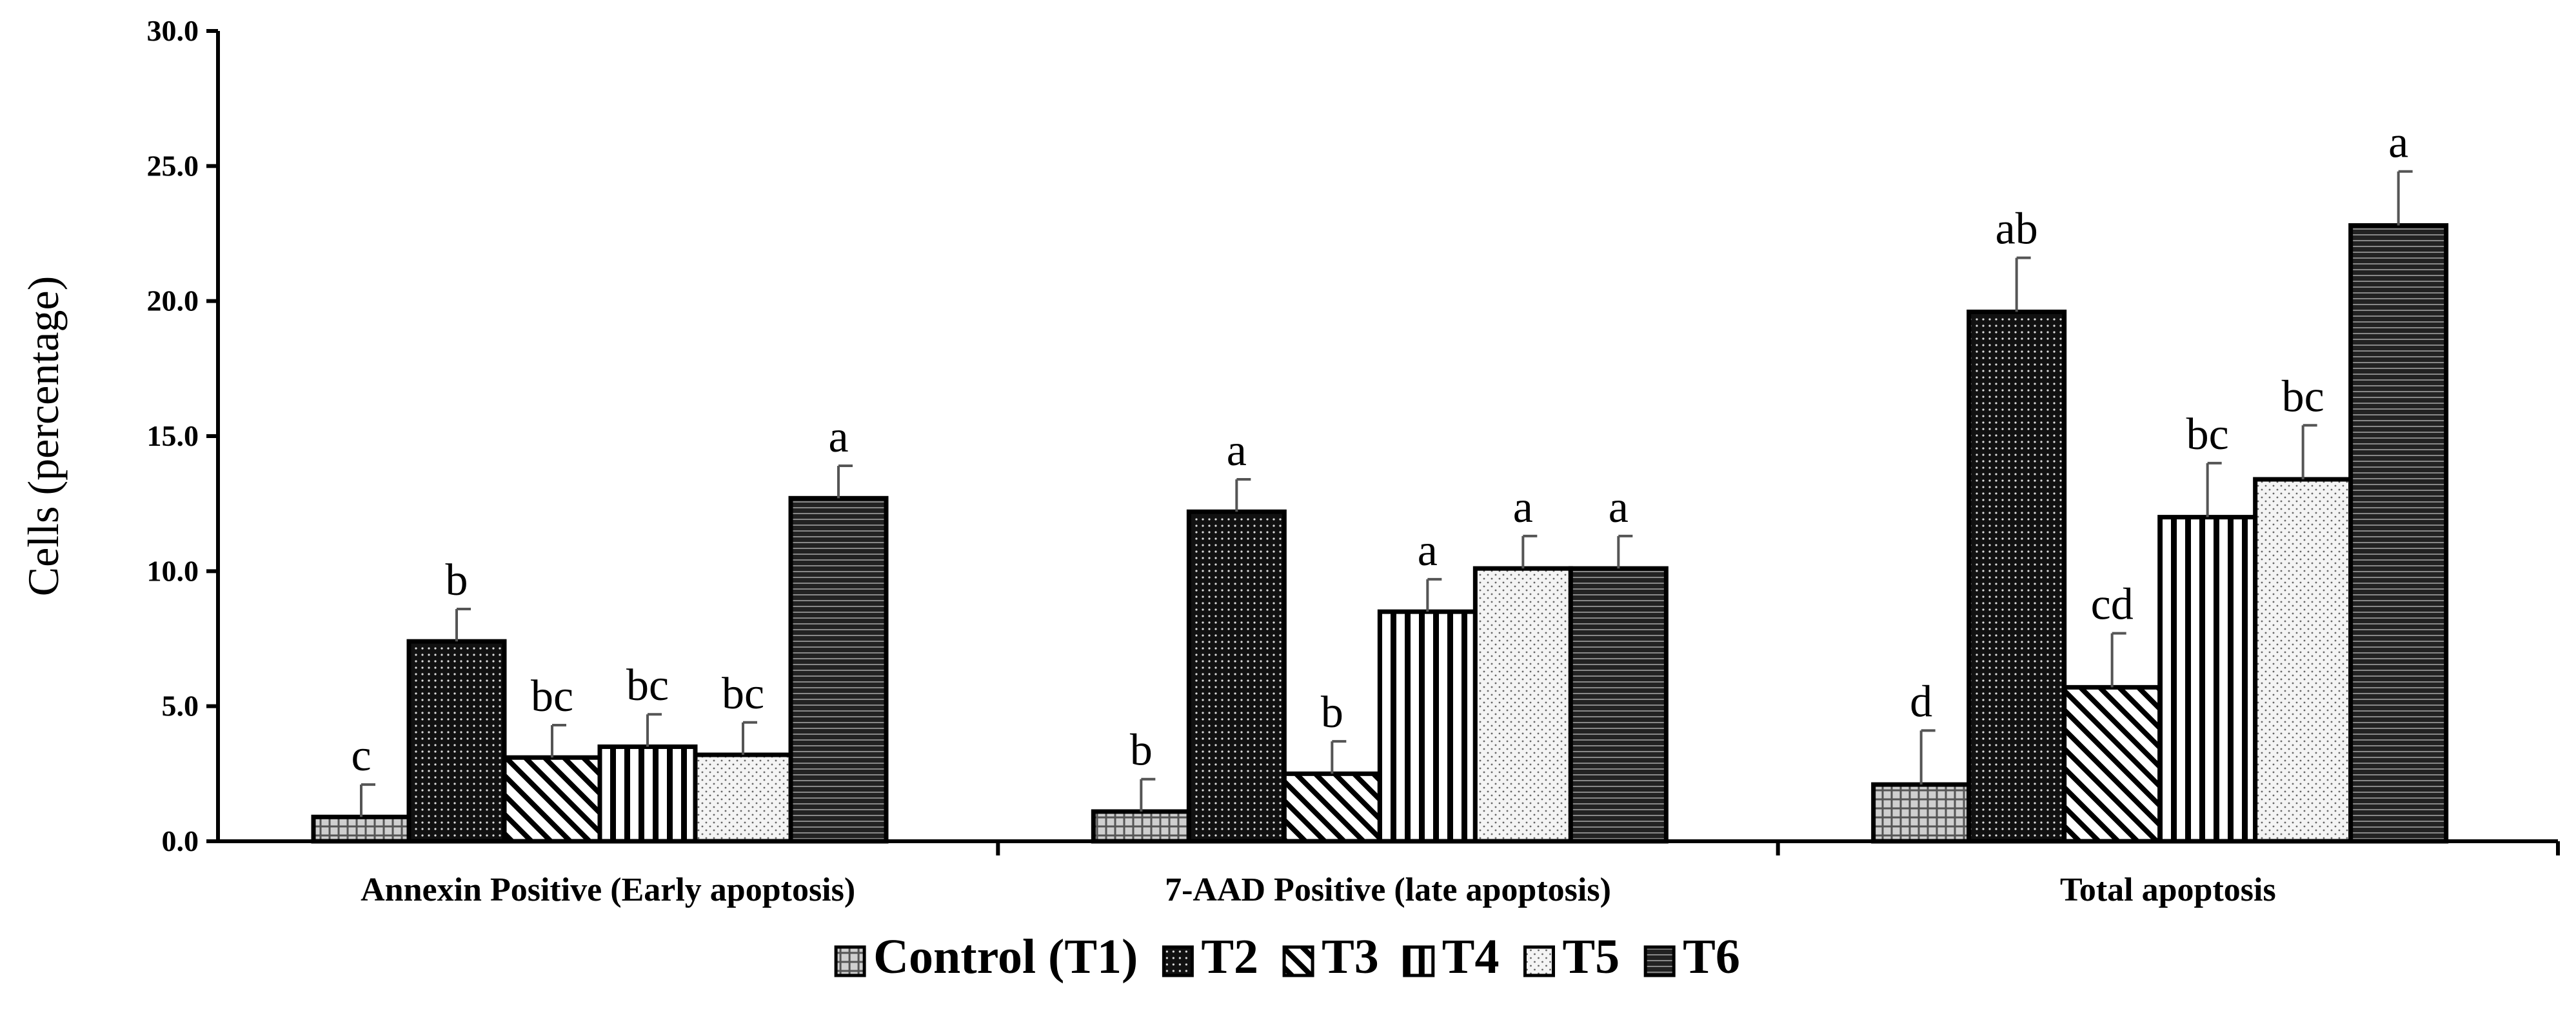 This screenshot has width=2576, height=1009. Describe the element at coordinates (1712, 957) in the screenshot. I see `legend-label: T6` at that location.